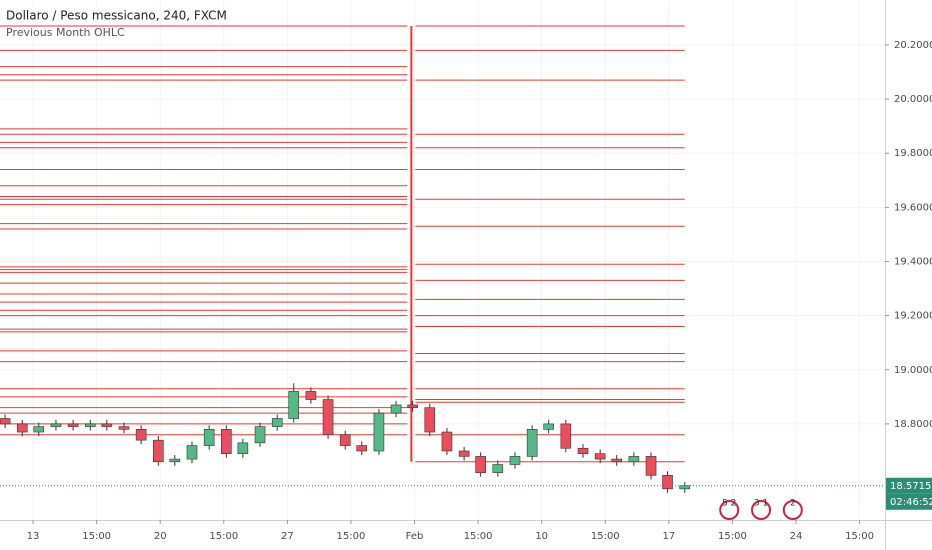  What do you see at coordinates (793, 504) in the screenshot?
I see `event-label: 2` at bounding box center [793, 504].